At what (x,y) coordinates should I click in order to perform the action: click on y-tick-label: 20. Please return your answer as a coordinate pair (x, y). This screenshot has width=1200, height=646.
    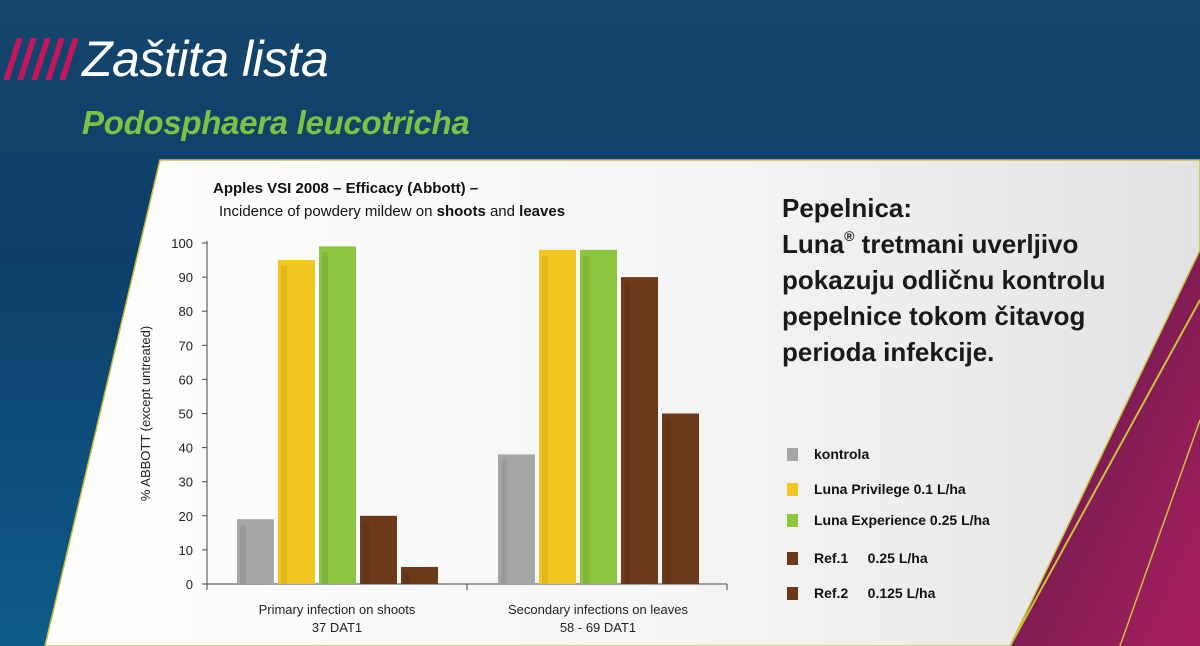
    Looking at the image, I should click on (186, 516).